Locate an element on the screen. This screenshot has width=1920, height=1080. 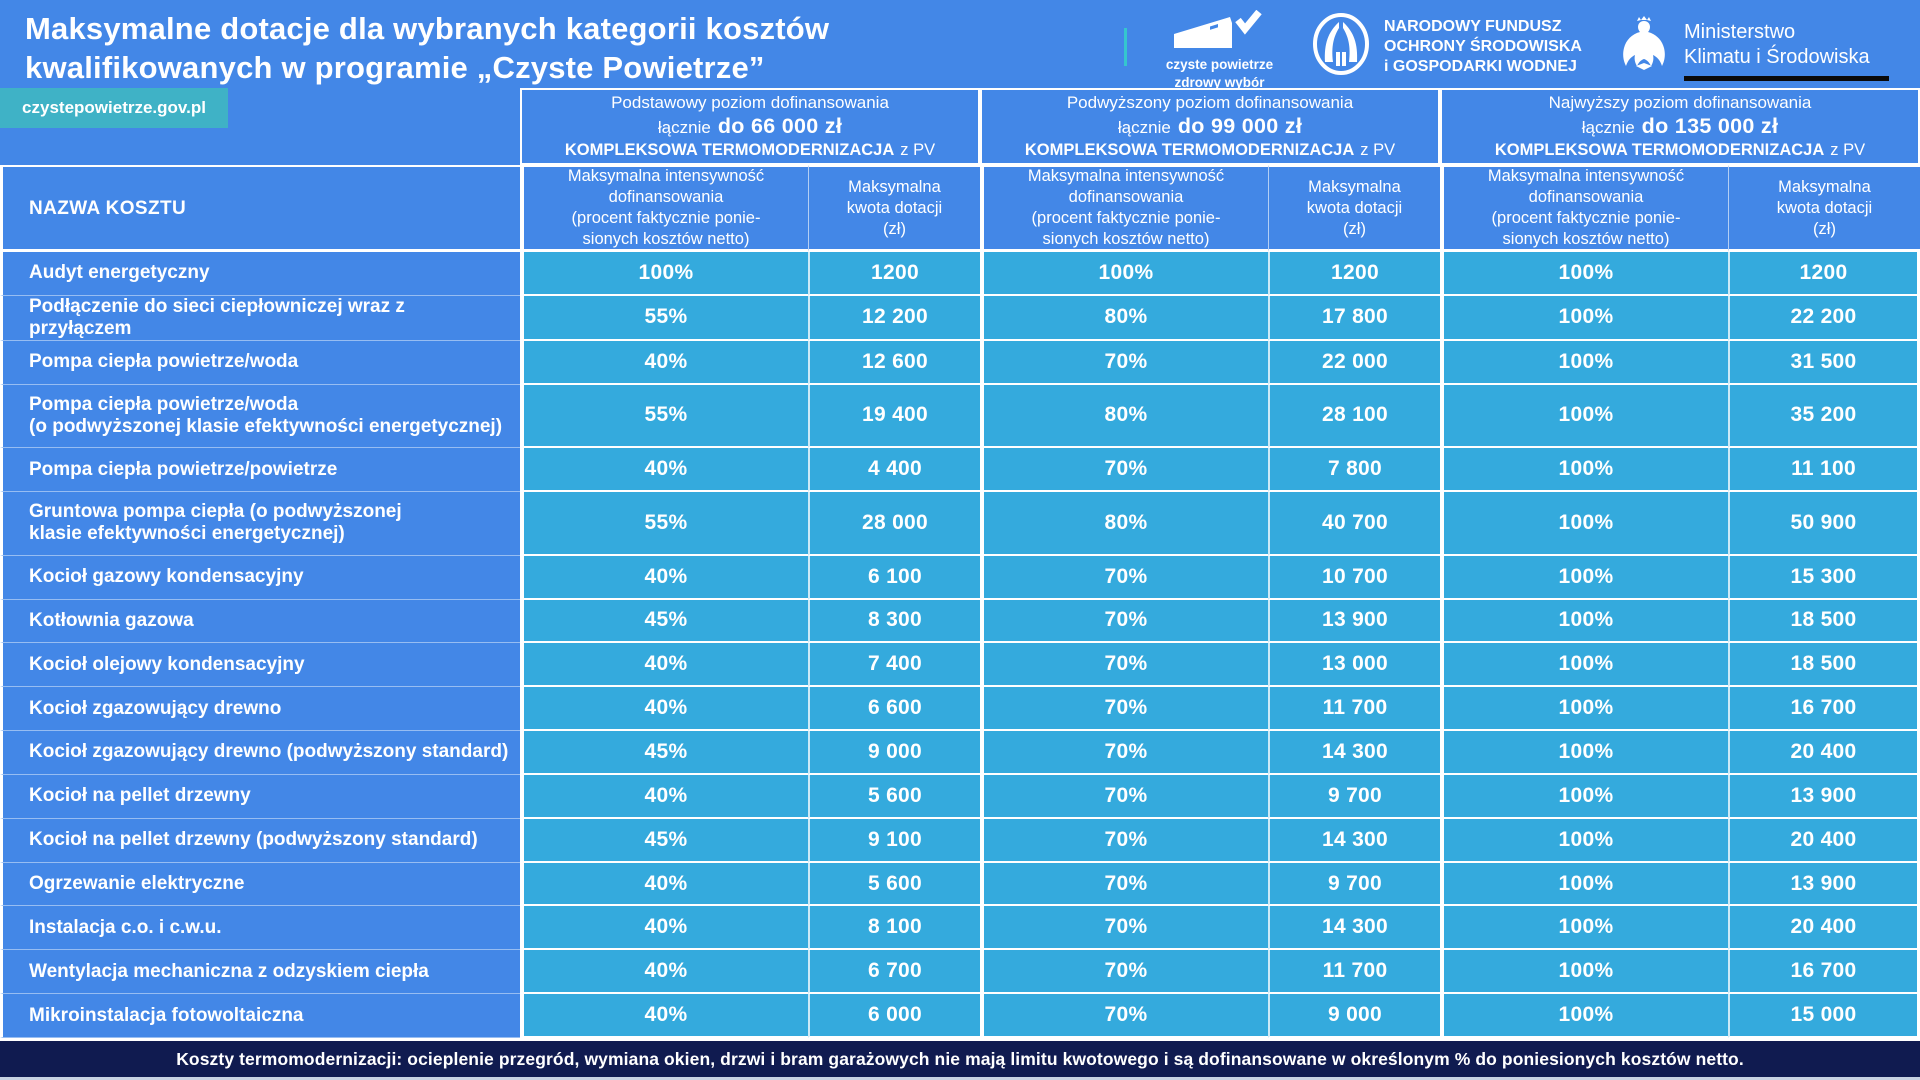
cost-name-cell: Instalacja c.o. i c.w.u. is located at coordinates (260, 928).